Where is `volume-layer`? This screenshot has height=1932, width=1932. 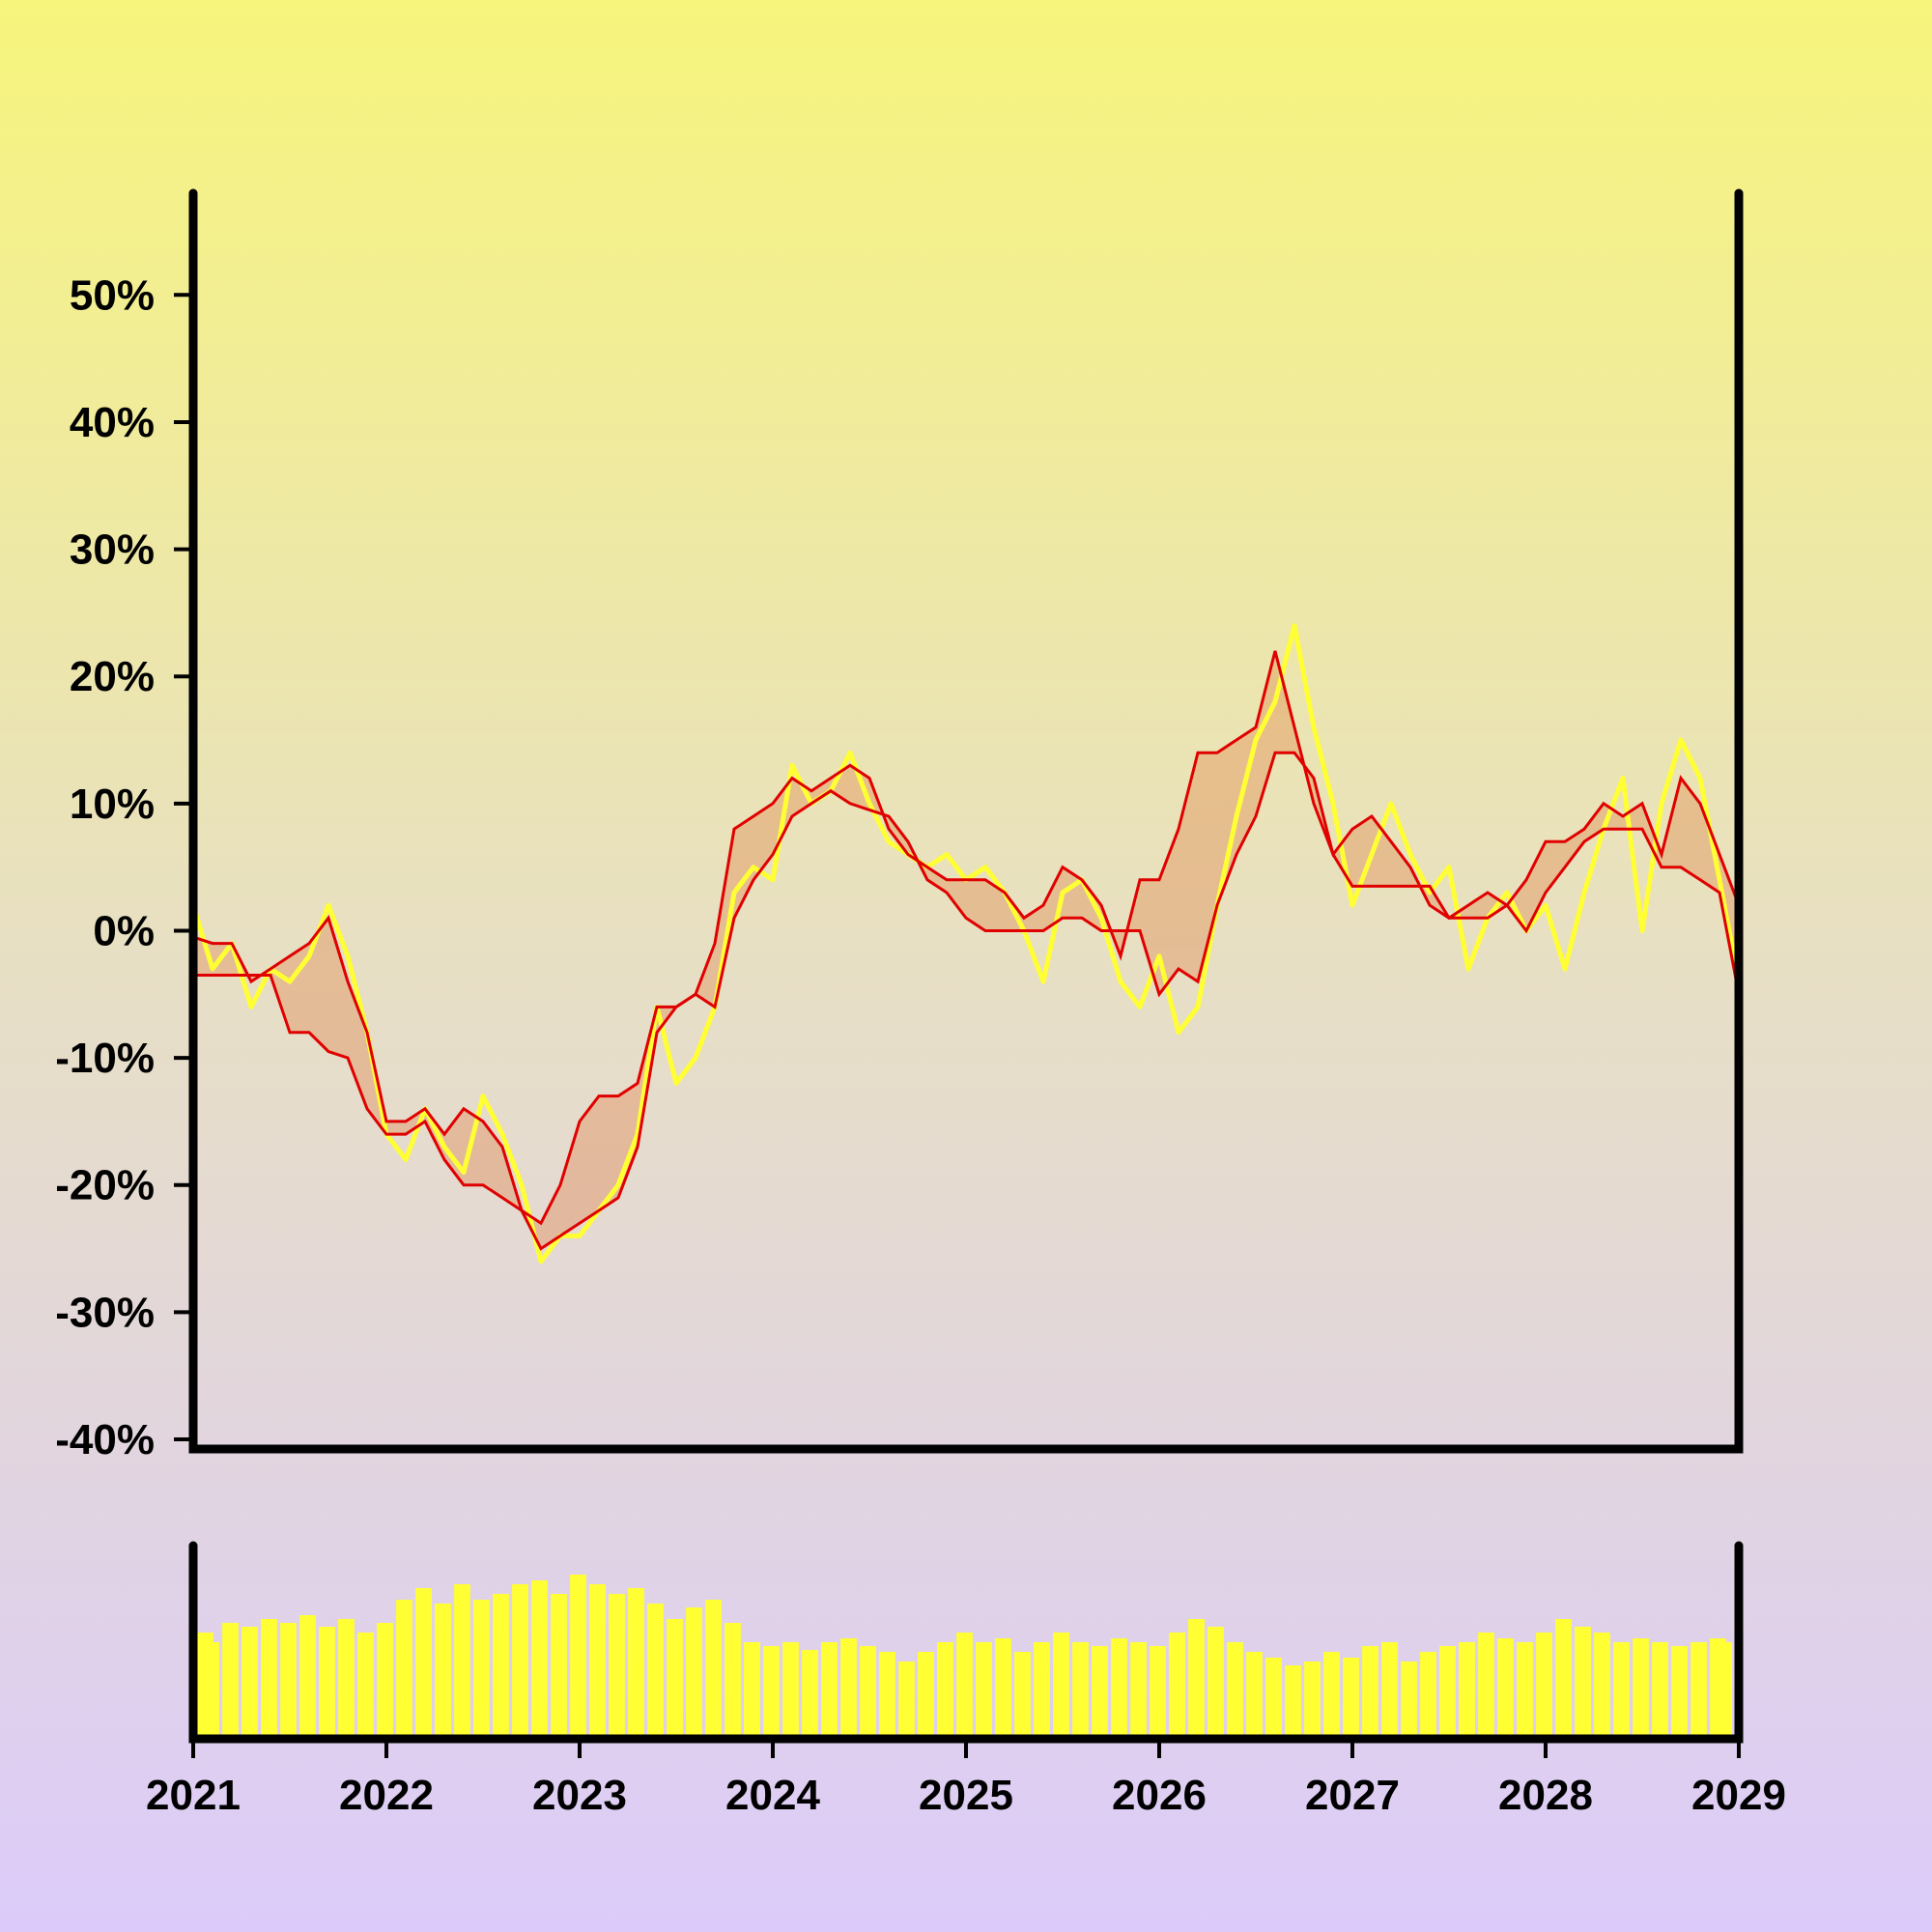
volume-layer is located at coordinates (964, 1657).